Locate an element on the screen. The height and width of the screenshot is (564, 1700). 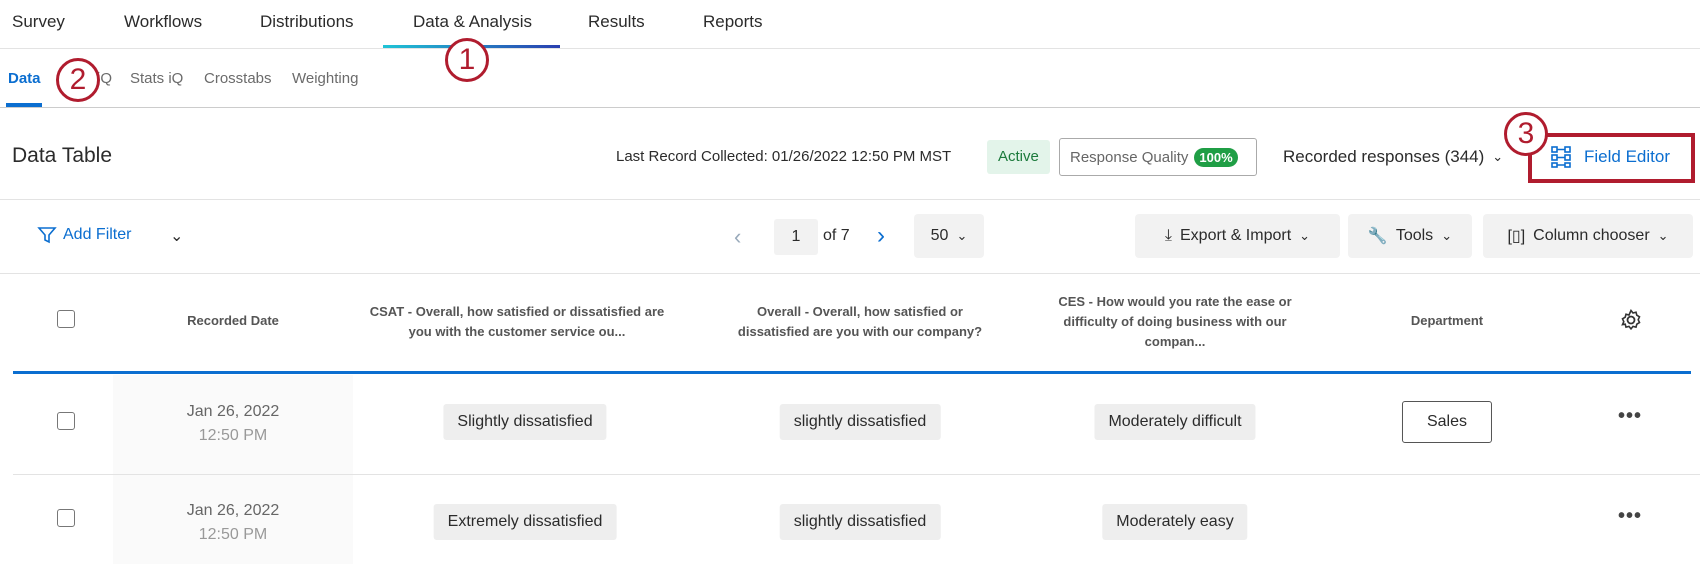
tab-stats-iq: Stats iQ is located at coordinates (157, 78).